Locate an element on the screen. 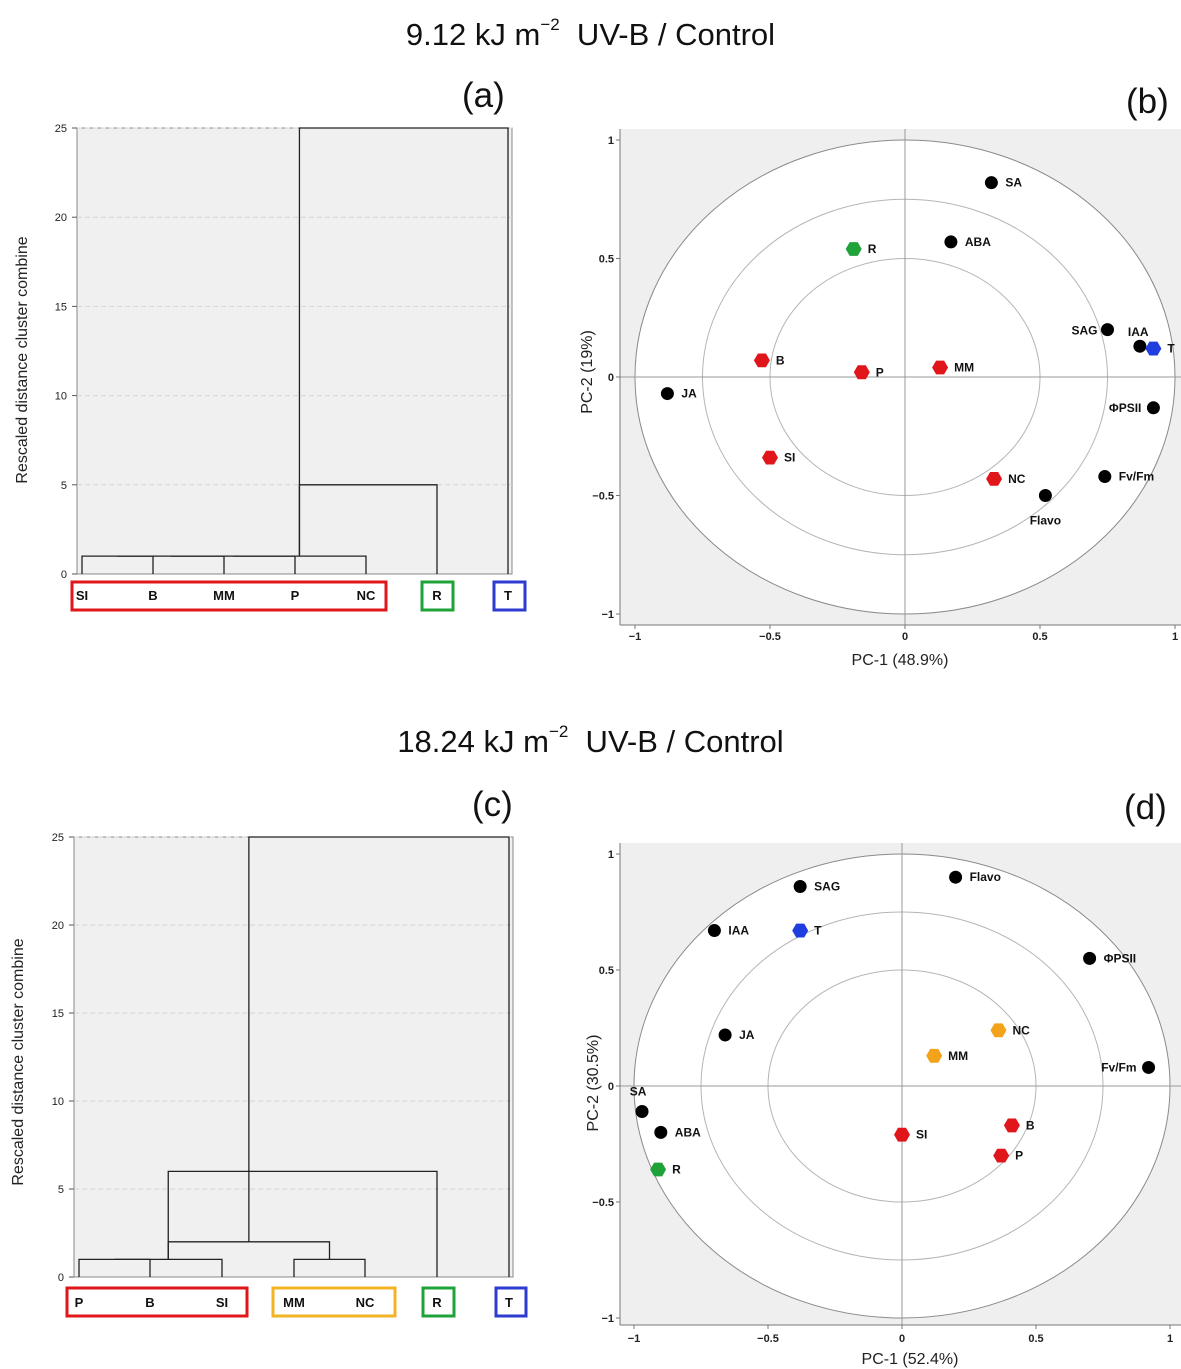 The height and width of the screenshot is (1369, 1181). bottom-title-prefix: 18.24 kJ m is located at coordinates (473, 741).